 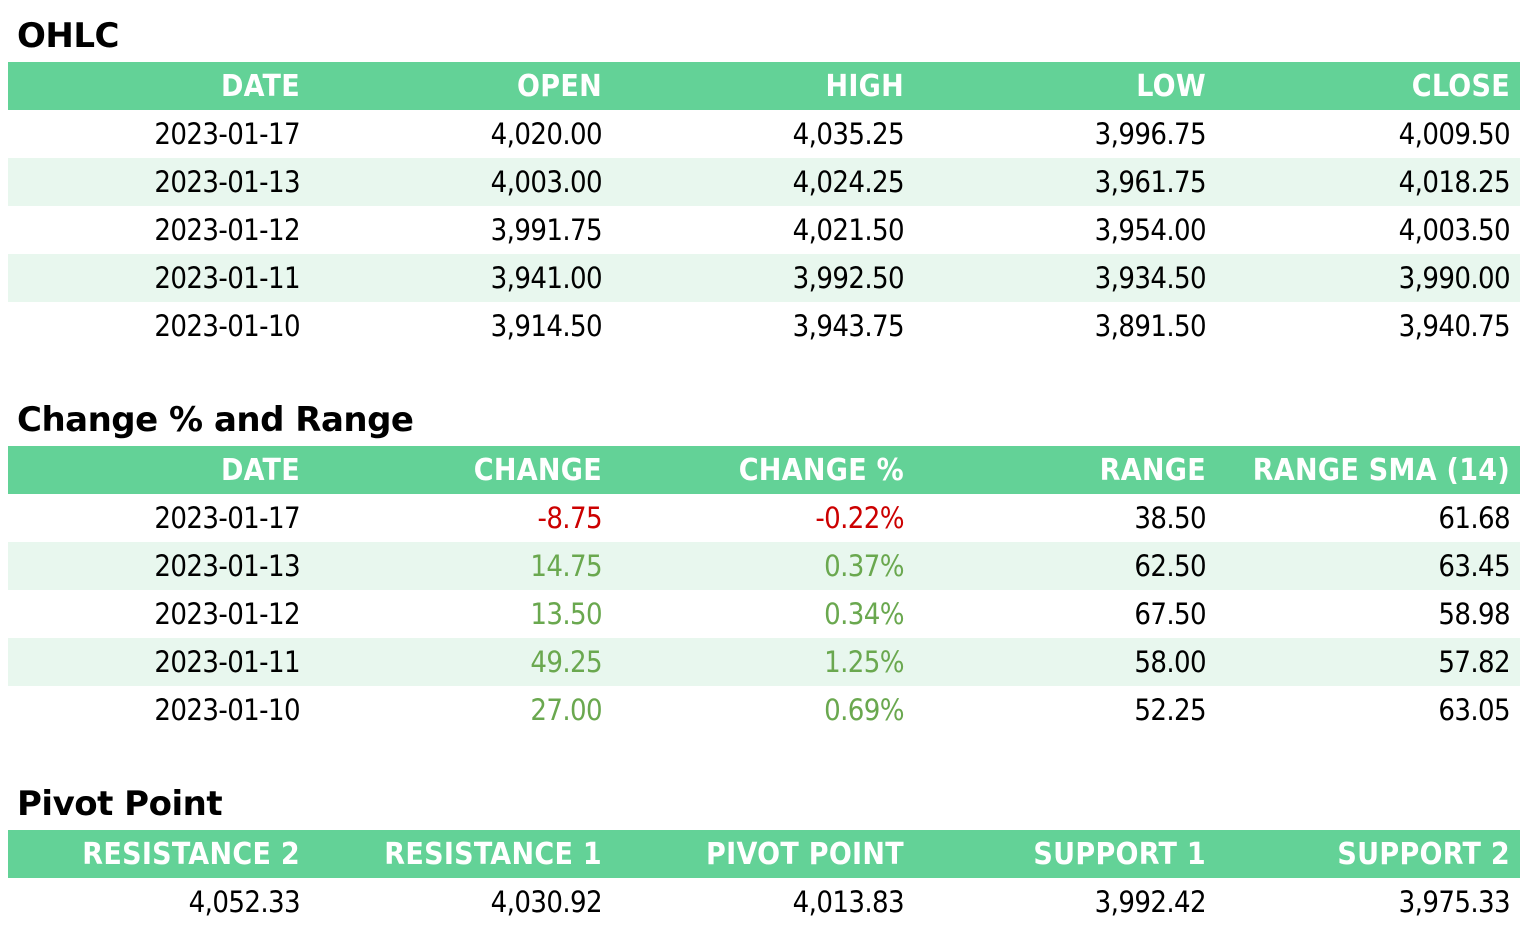 I want to click on change-cell-range: 62.50, so click(x=1065, y=566).